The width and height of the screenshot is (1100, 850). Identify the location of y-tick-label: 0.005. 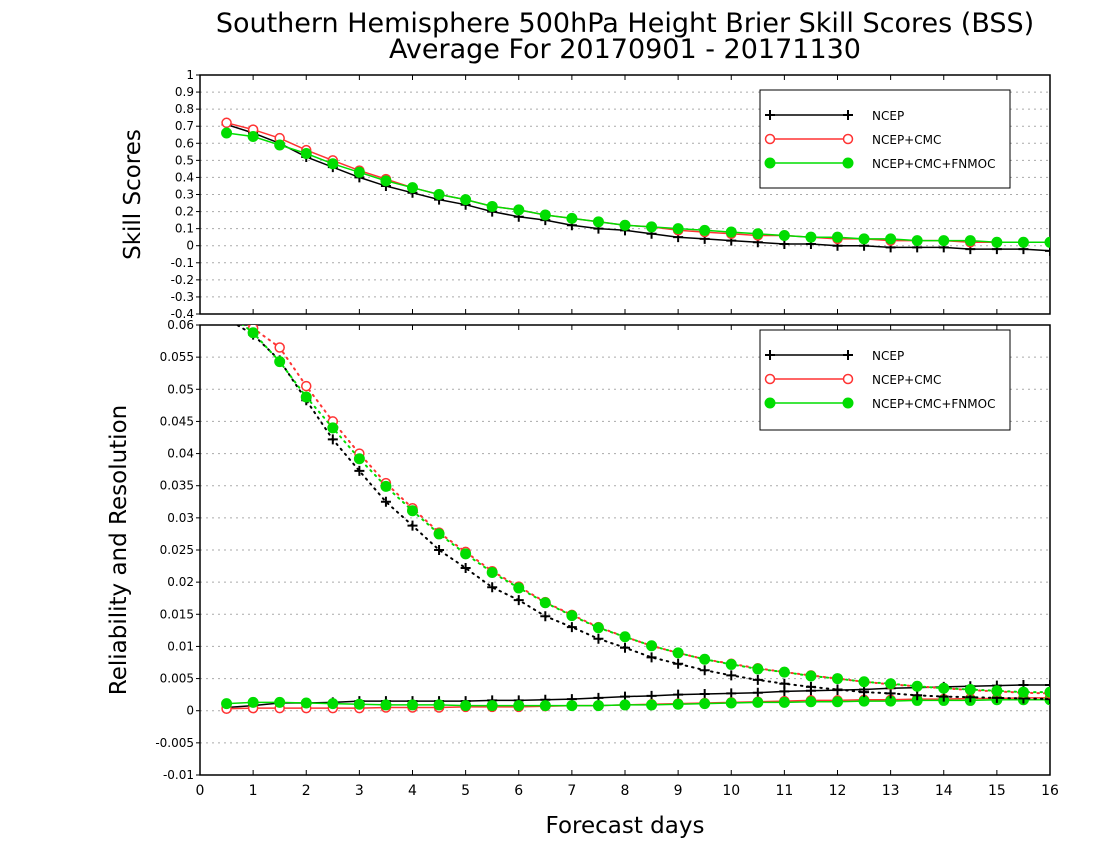
(177, 679).